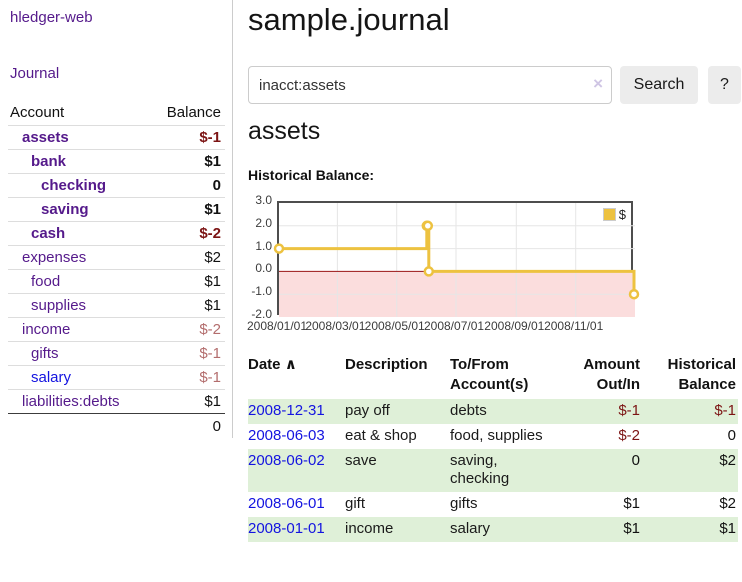 The height and width of the screenshot is (582, 742). Describe the element at coordinates (51, 377) in the screenshot. I see `account-link: salary` at that location.